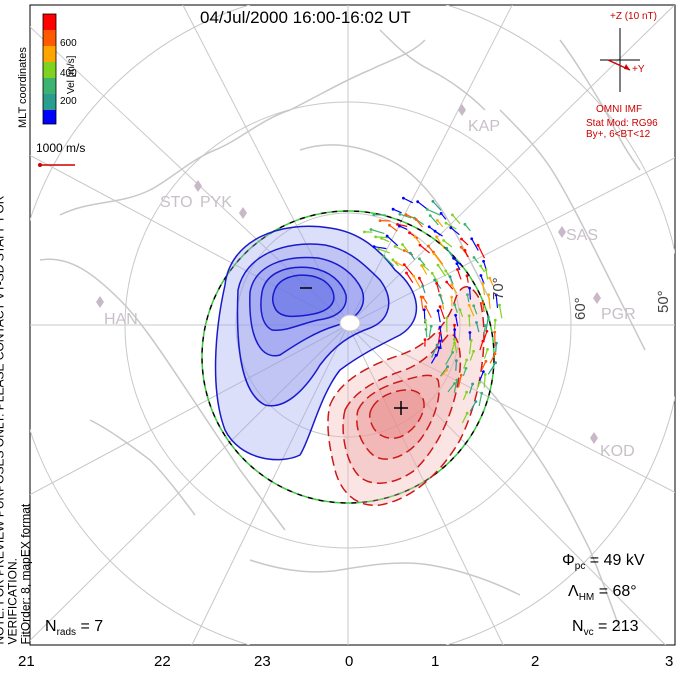  What do you see at coordinates (68, 43) in the screenshot?
I see `colorbar-tick-600: 600` at bounding box center [68, 43].